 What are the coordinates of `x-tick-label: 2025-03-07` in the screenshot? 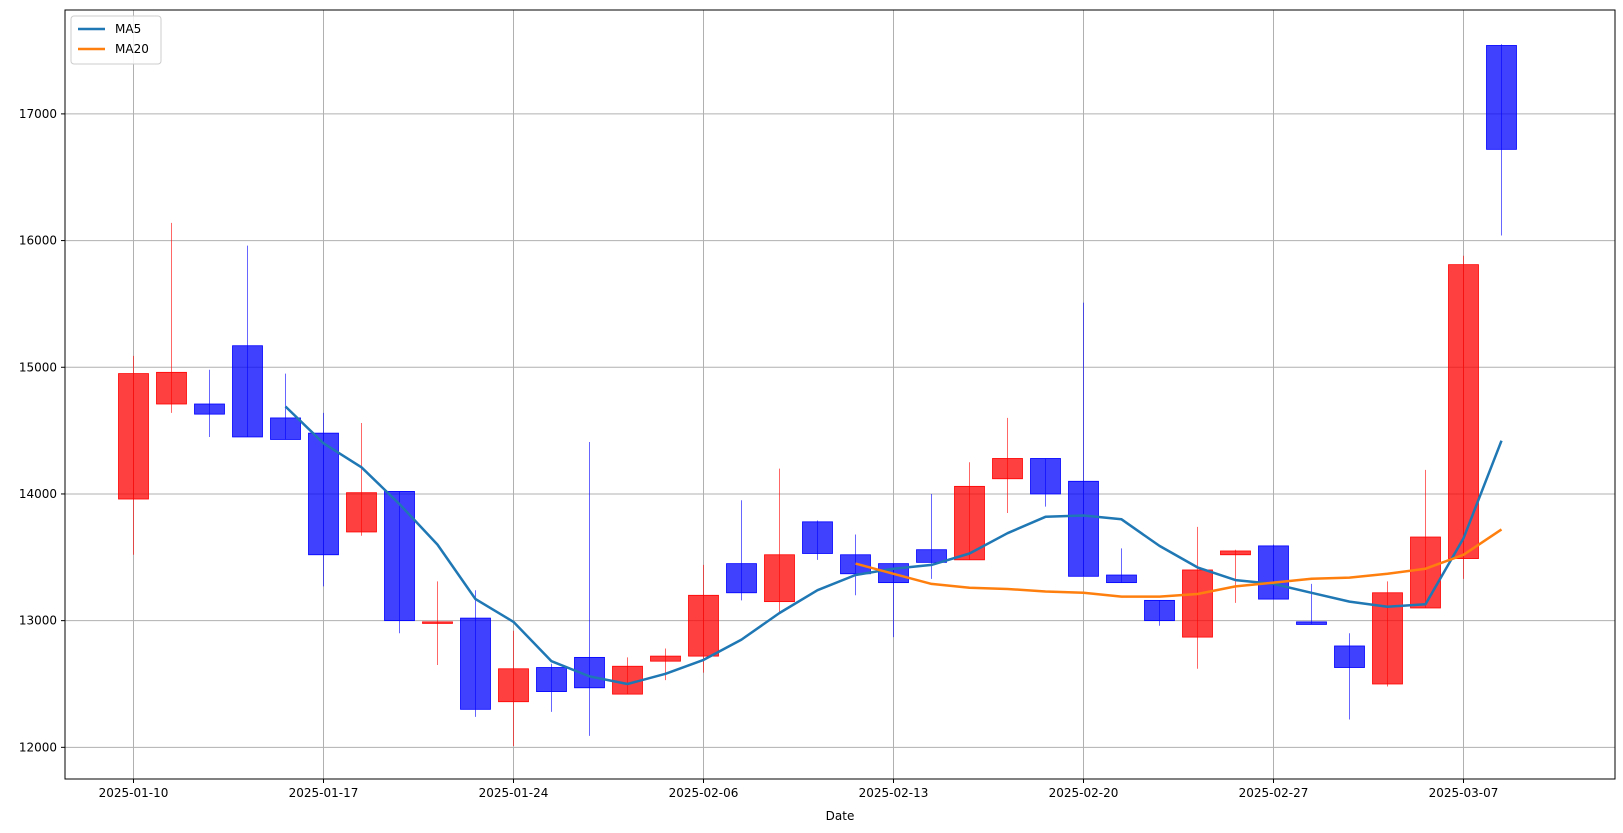 It's located at (1464, 793).